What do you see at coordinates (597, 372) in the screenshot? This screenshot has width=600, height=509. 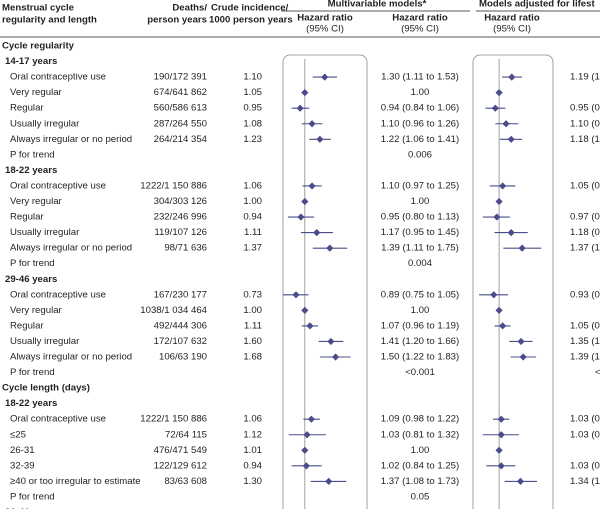 I see `p-trend: <` at bounding box center [597, 372].